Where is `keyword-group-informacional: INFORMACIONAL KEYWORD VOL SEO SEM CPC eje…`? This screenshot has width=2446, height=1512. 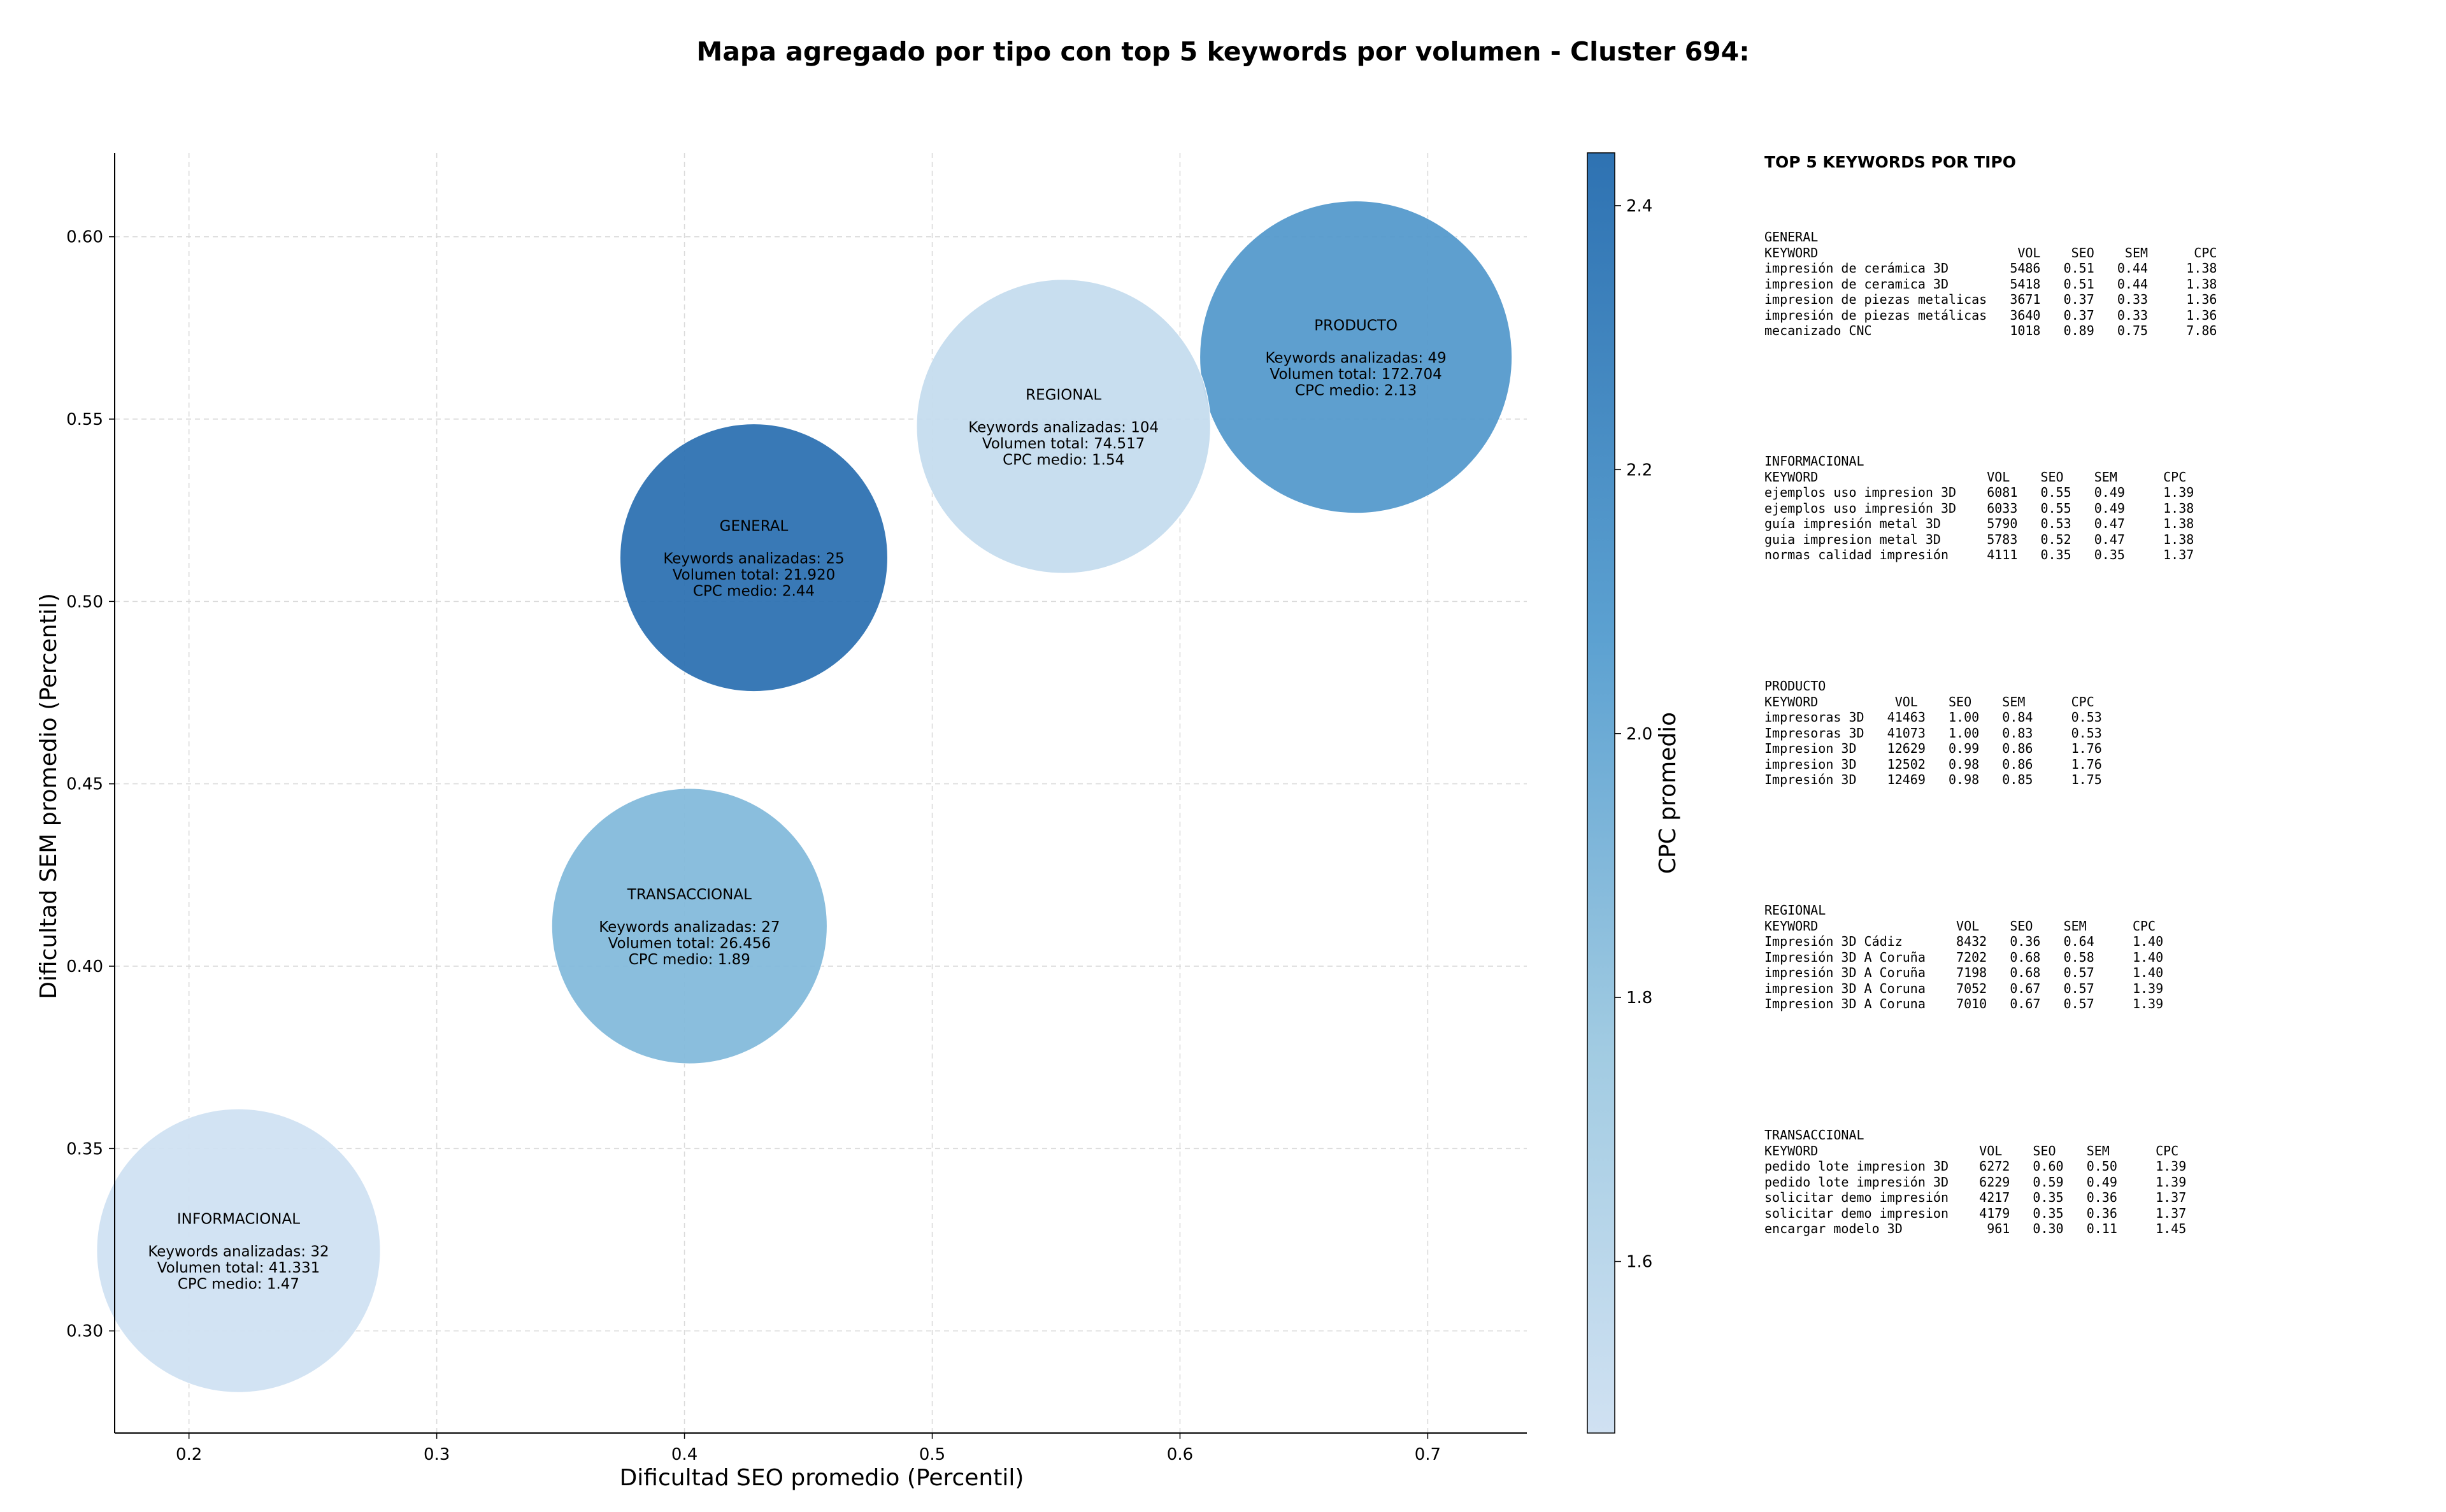
keyword-group-informacional: INFORMACIONAL KEYWORD VOL SEO SEM CPC eje… is located at coordinates (1979, 508).